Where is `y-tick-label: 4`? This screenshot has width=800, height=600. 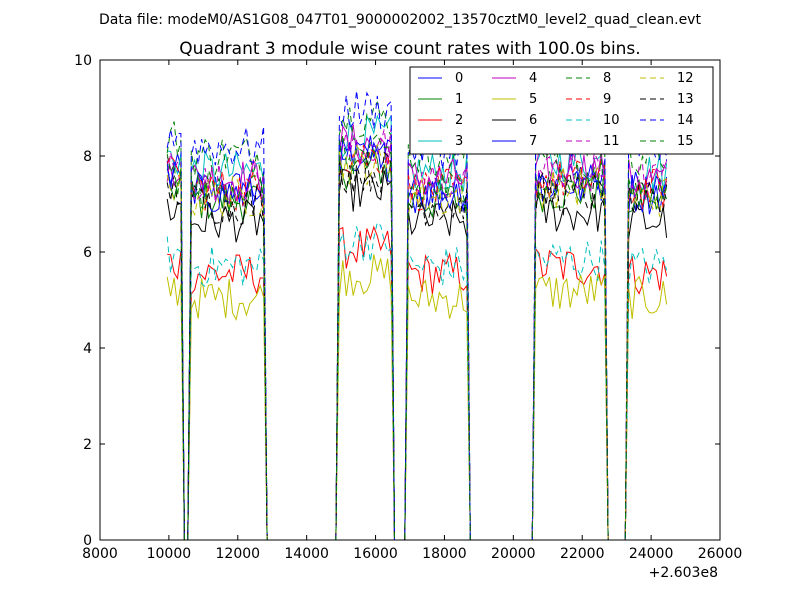
y-tick-label: 4 is located at coordinates (87, 349).